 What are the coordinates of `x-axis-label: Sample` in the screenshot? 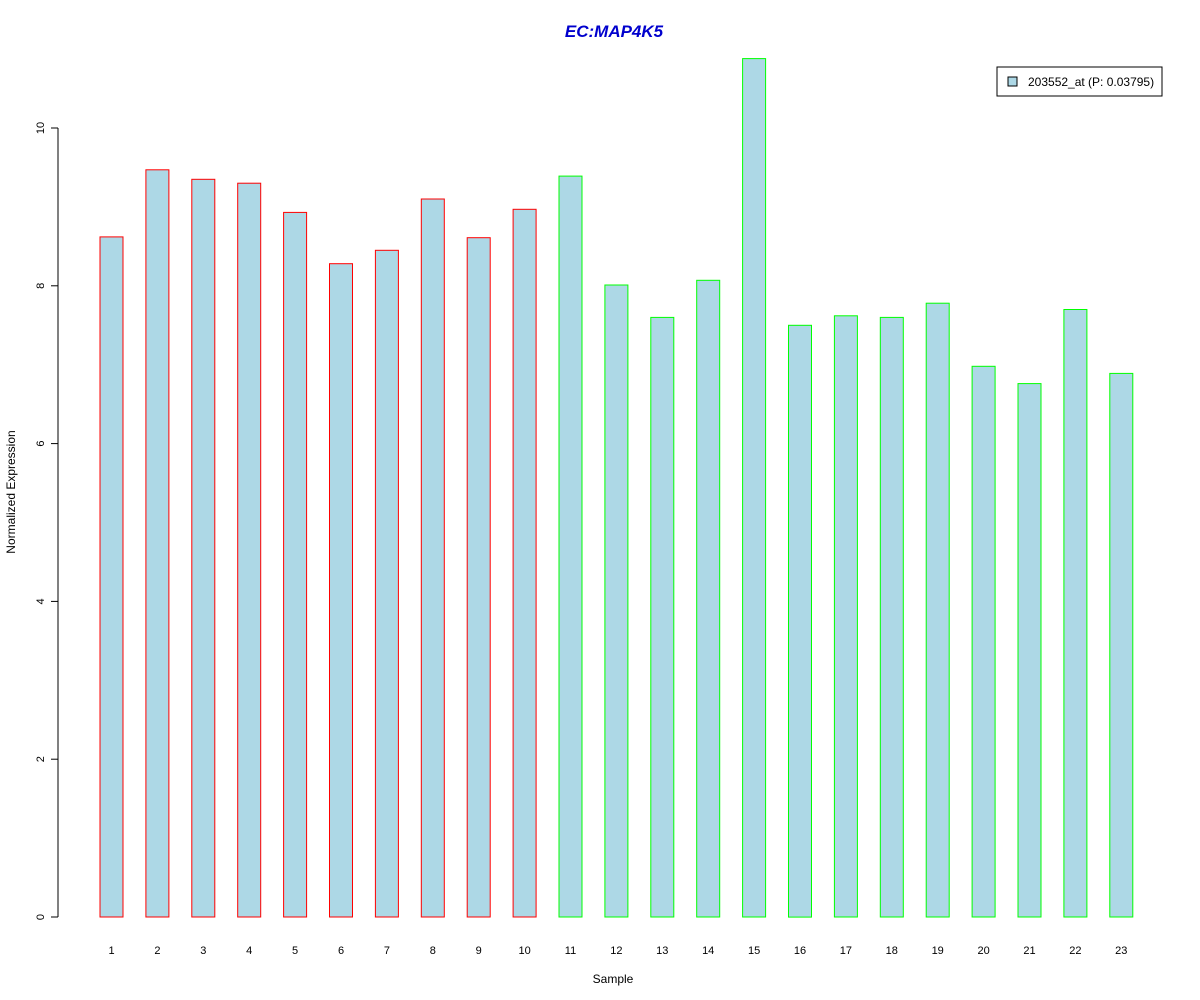 It's located at (613, 979).